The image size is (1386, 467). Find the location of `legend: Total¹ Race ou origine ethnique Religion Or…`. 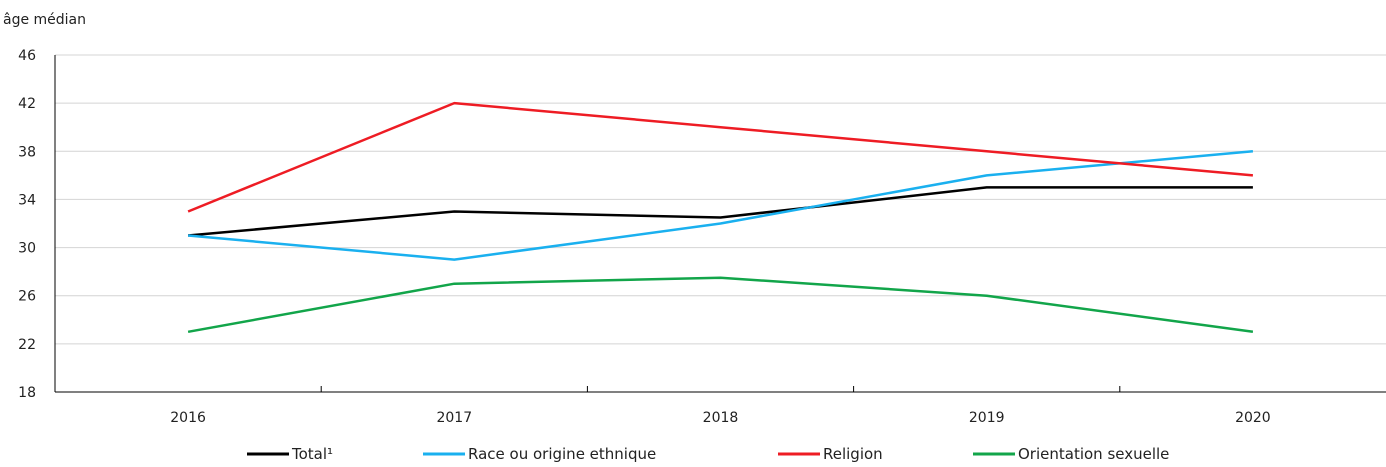

legend: Total¹ Race ou origine ethnique Religion Or… is located at coordinates (708, 454).